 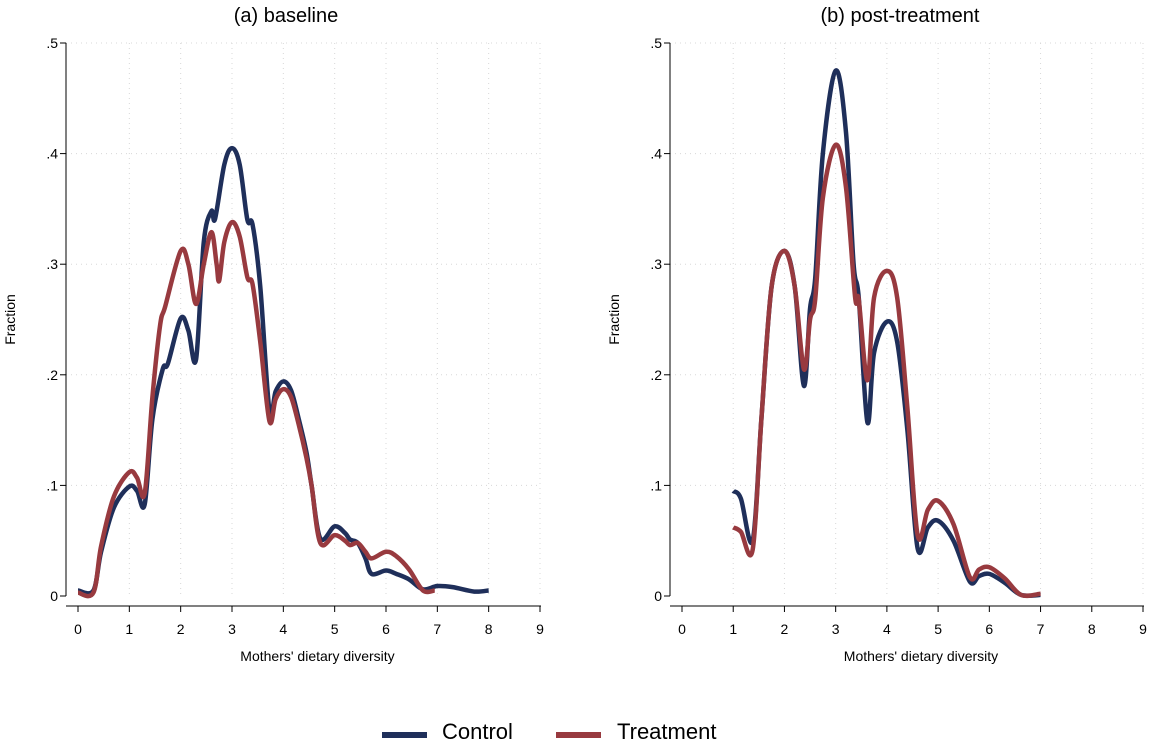 What do you see at coordinates (900, 16) in the screenshot?
I see `panel-title: (b) post-treatment` at bounding box center [900, 16].